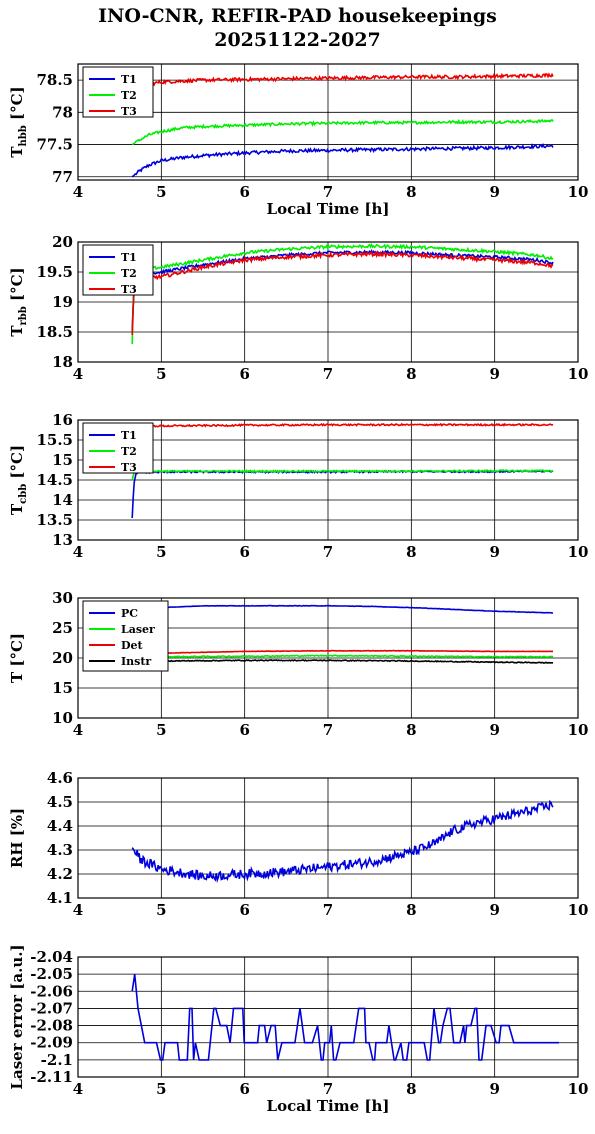 This screenshot has width=595, height=1134. What do you see at coordinates (62, 658) in the screenshot?
I see `y-tick-label: 20` at bounding box center [62, 658].